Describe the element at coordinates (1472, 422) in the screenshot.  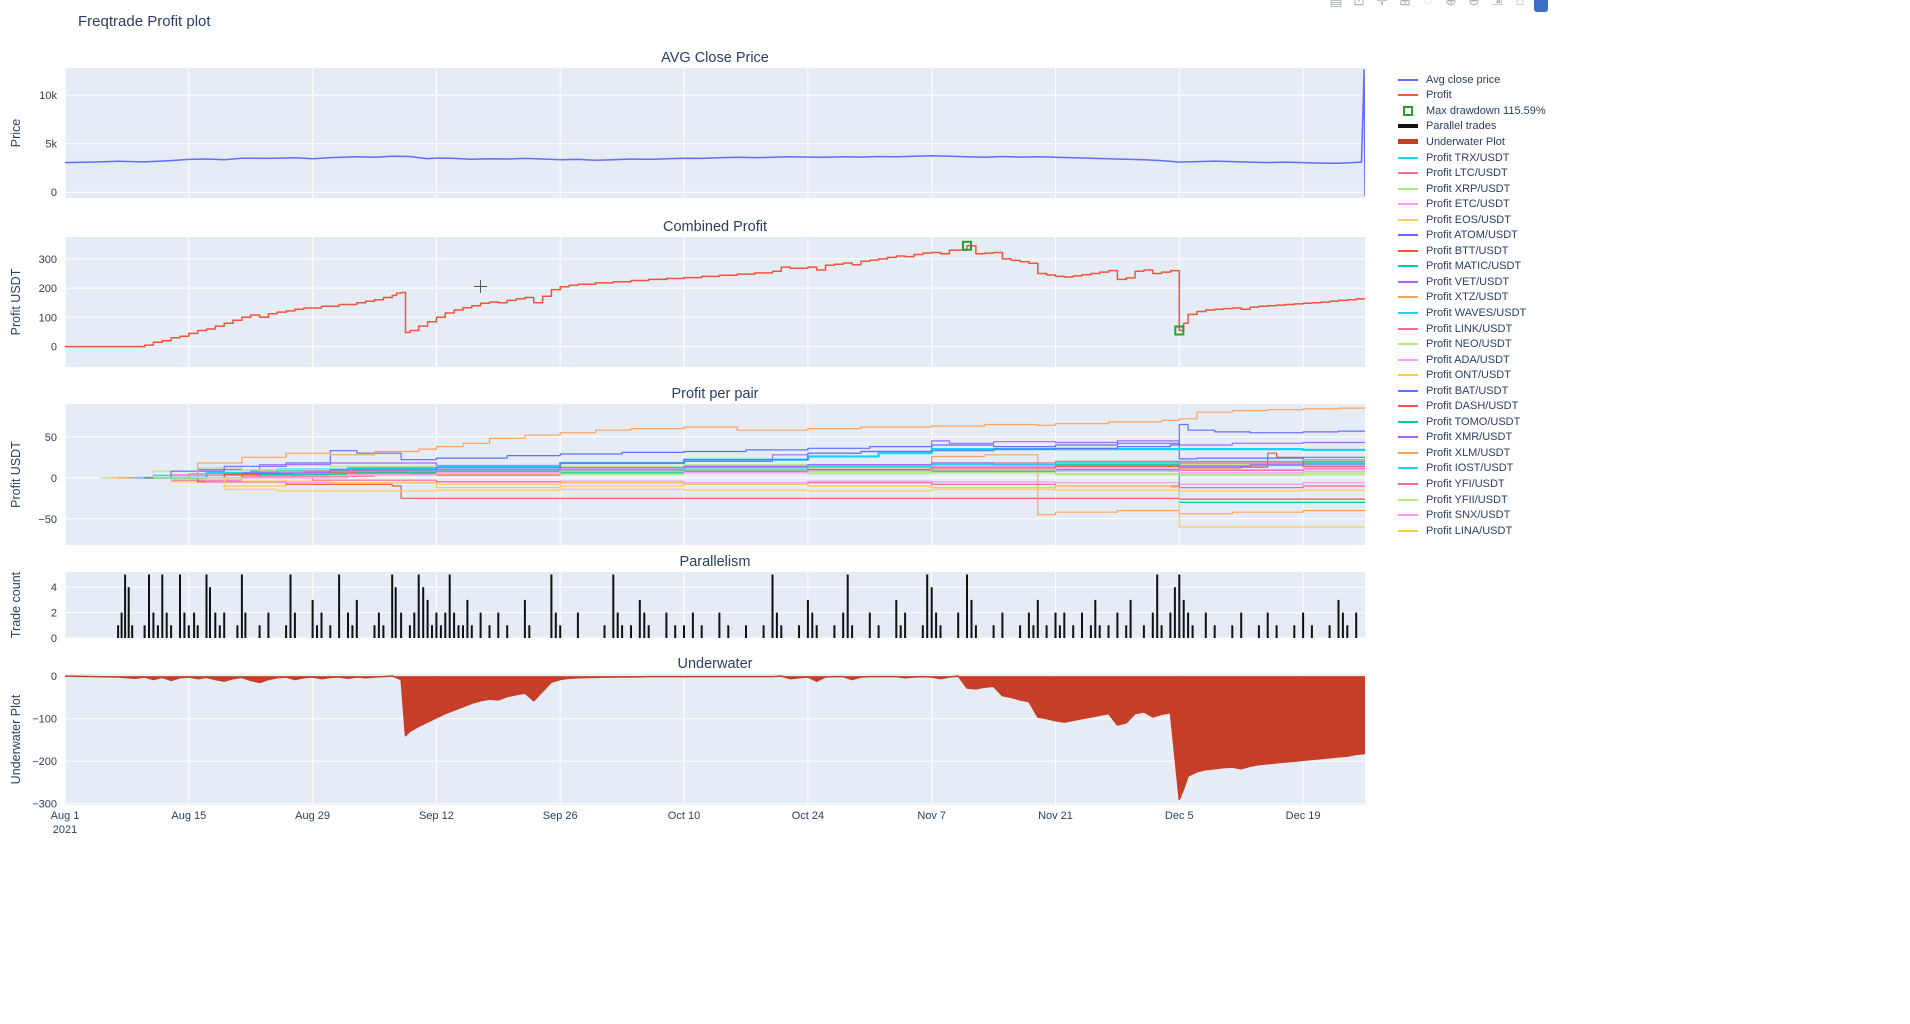
I see `legend-item-profit-tomo-usdt: Profit TOMO/USDT` at that location.